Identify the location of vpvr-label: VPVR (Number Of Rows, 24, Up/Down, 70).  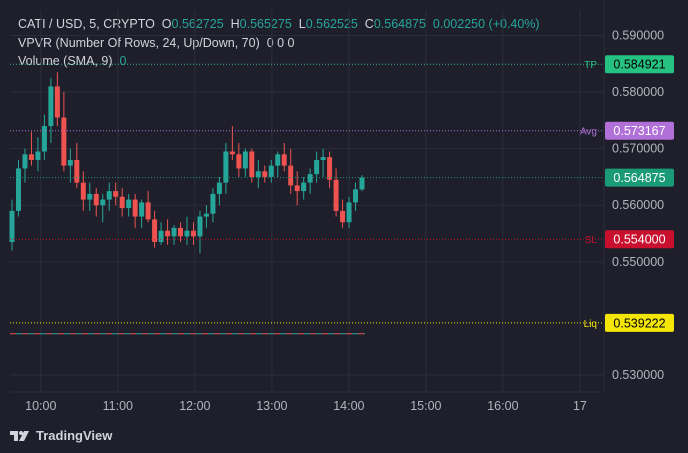
(139, 43).